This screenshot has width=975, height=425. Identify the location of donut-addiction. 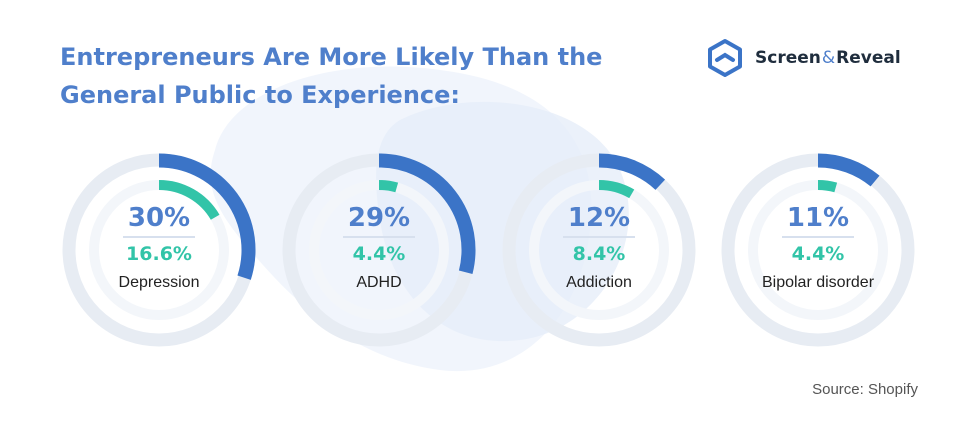
(599, 250).